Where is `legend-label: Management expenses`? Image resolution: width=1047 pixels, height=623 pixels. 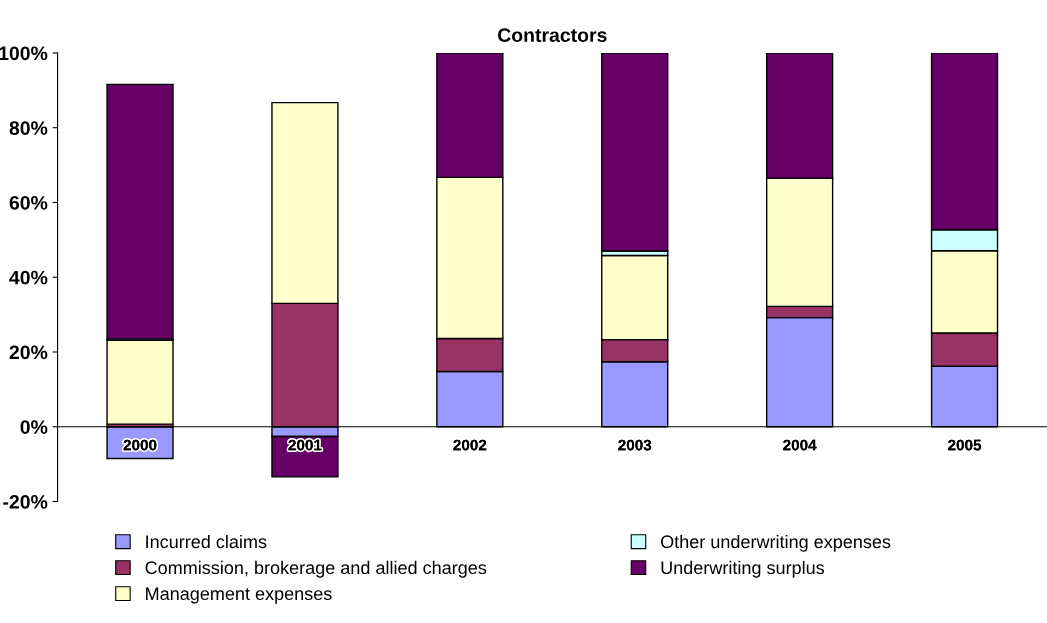 legend-label: Management expenses is located at coordinates (239, 595).